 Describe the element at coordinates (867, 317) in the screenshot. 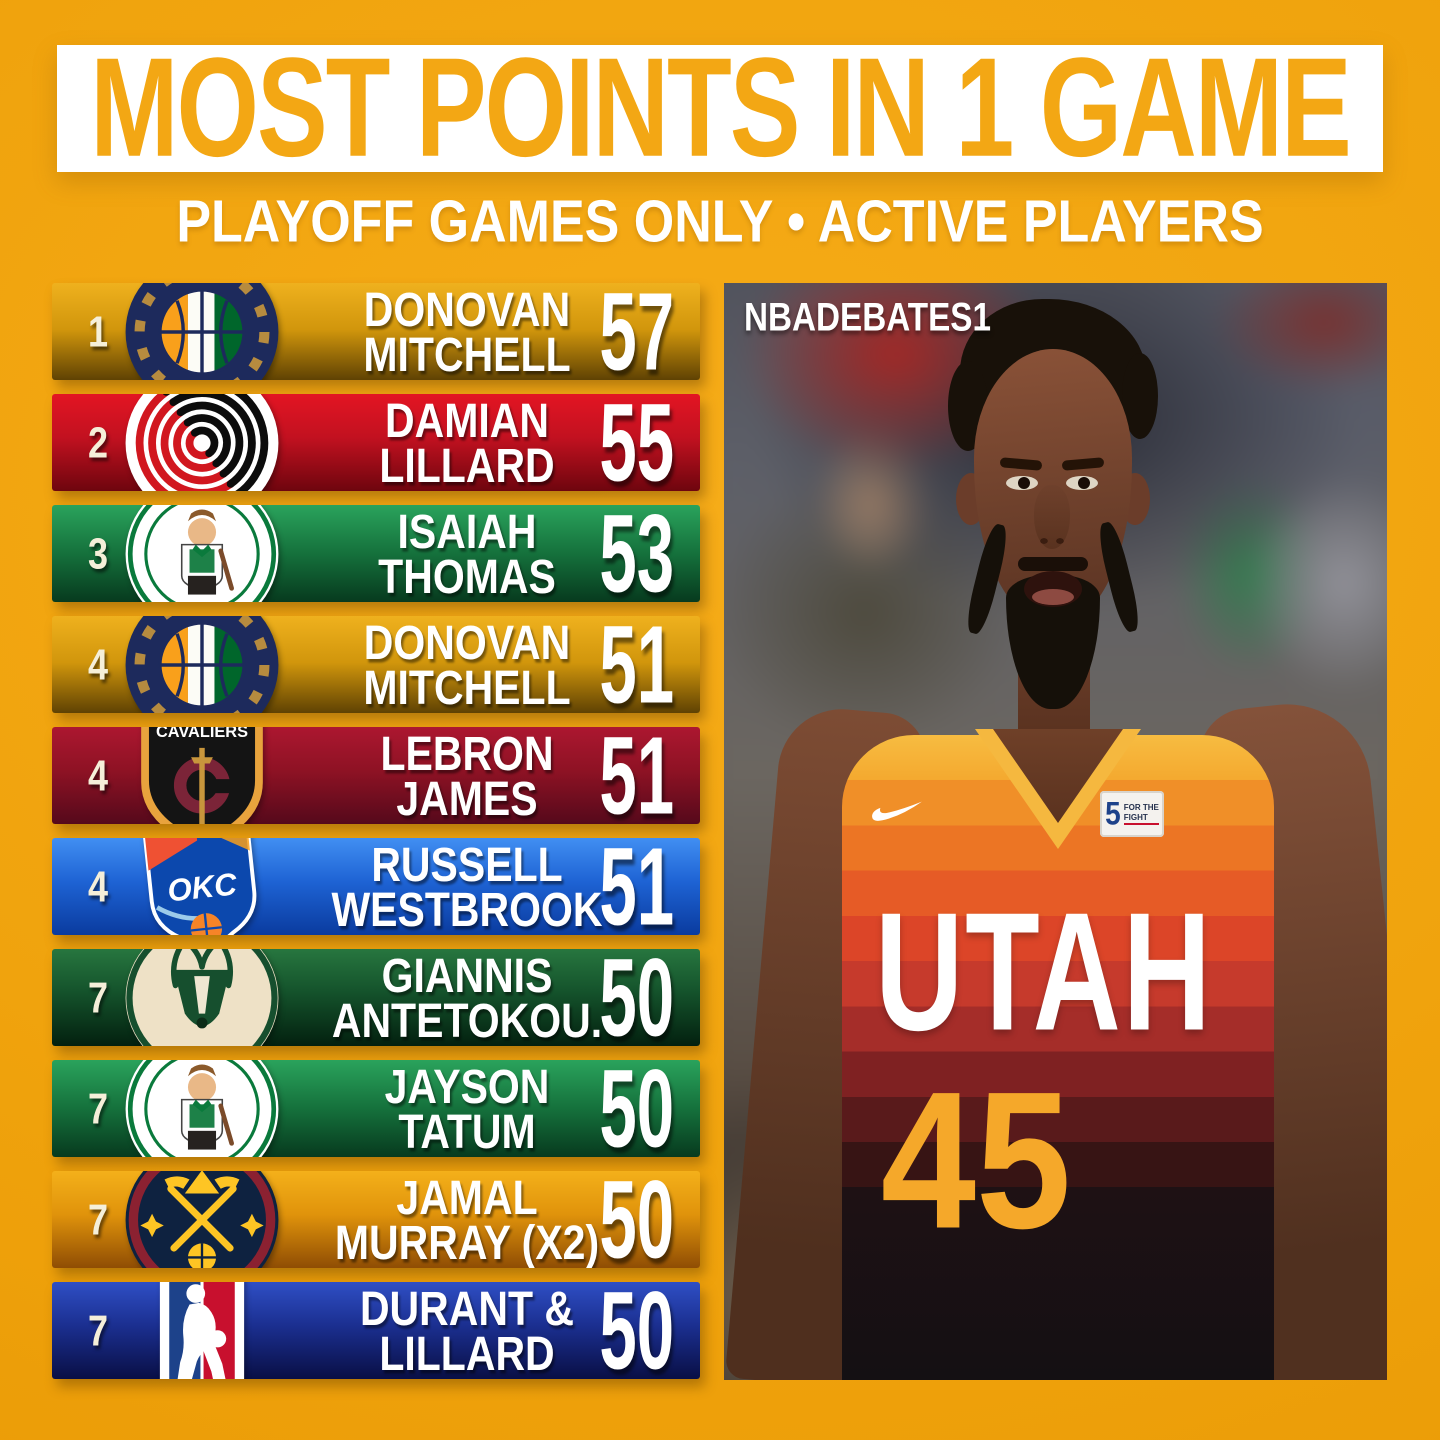

I see `watermark-text: NBADEBATES1` at that location.